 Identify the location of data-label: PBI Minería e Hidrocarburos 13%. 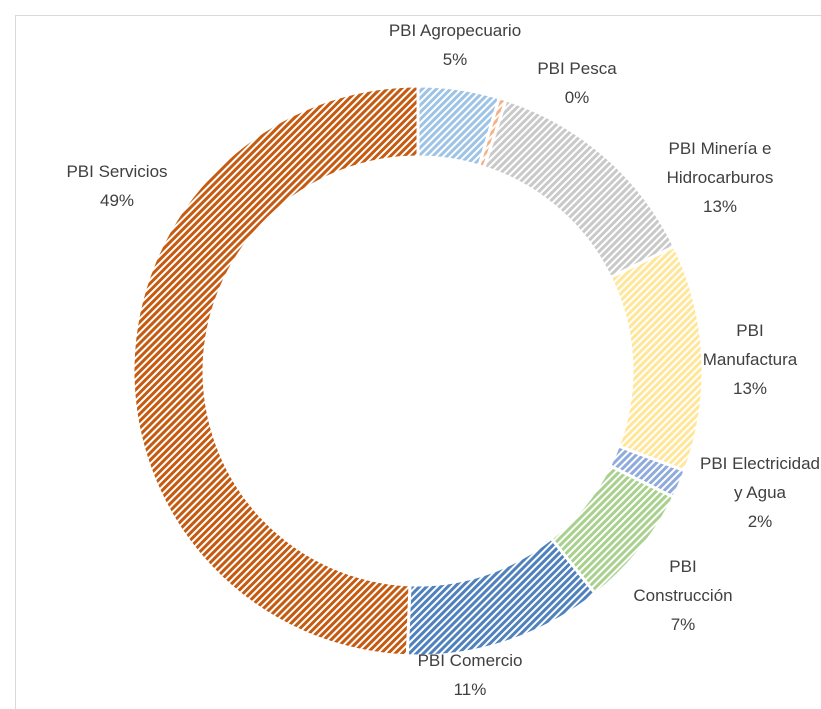
(720, 177).